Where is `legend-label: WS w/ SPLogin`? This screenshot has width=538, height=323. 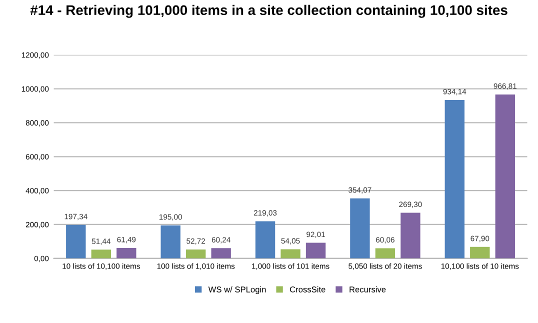
legend-label: WS w/ SPLogin is located at coordinates (237, 290).